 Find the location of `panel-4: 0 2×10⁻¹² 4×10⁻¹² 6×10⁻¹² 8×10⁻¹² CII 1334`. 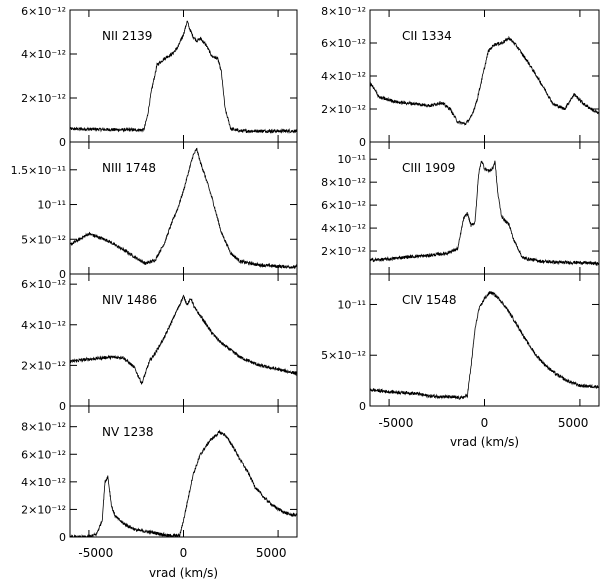

panel-4: 0 2×10⁻¹² 4×10⁻¹² 6×10⁻¹² 8×10⁻¹² CII 1334 is located at coordinates (460, 77).